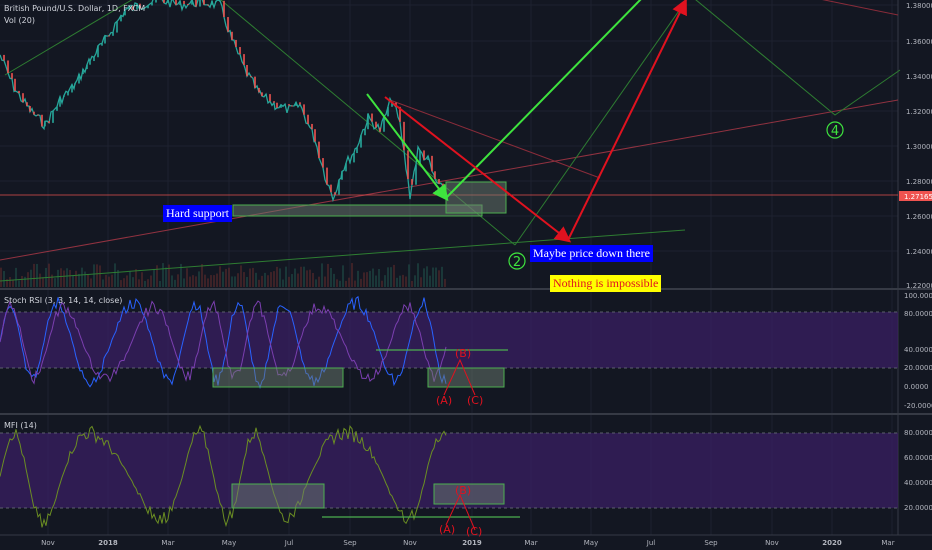 The image size is (932, 550). I want to click on green-arrows, so click(505, 101).